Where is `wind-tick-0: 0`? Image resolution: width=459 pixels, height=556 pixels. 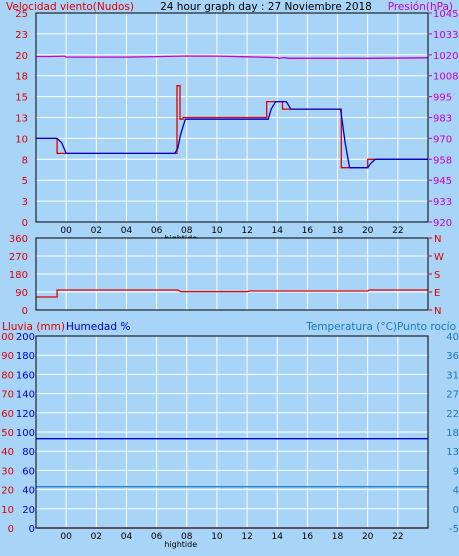
wind-tick-0: 0 is located at coordinates (25, 223).